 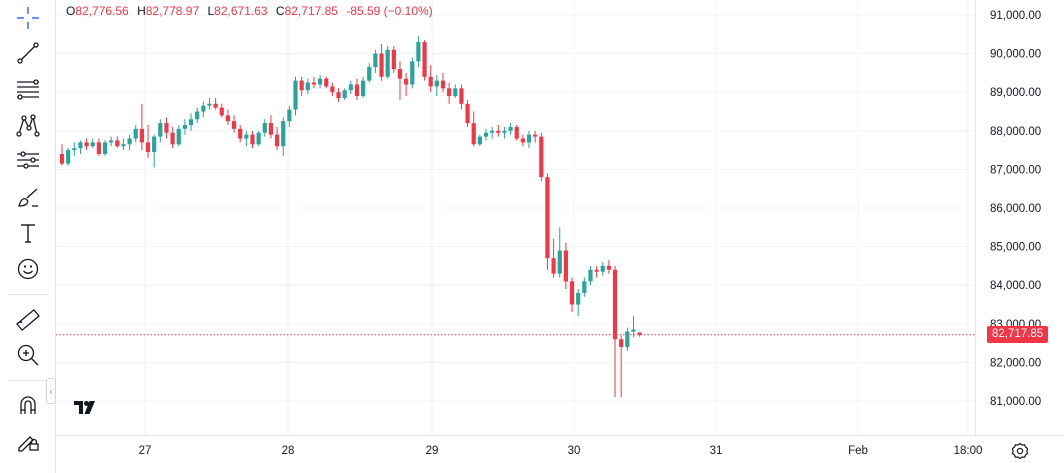 I want to click on brush-button, so click(x=28, y=197).